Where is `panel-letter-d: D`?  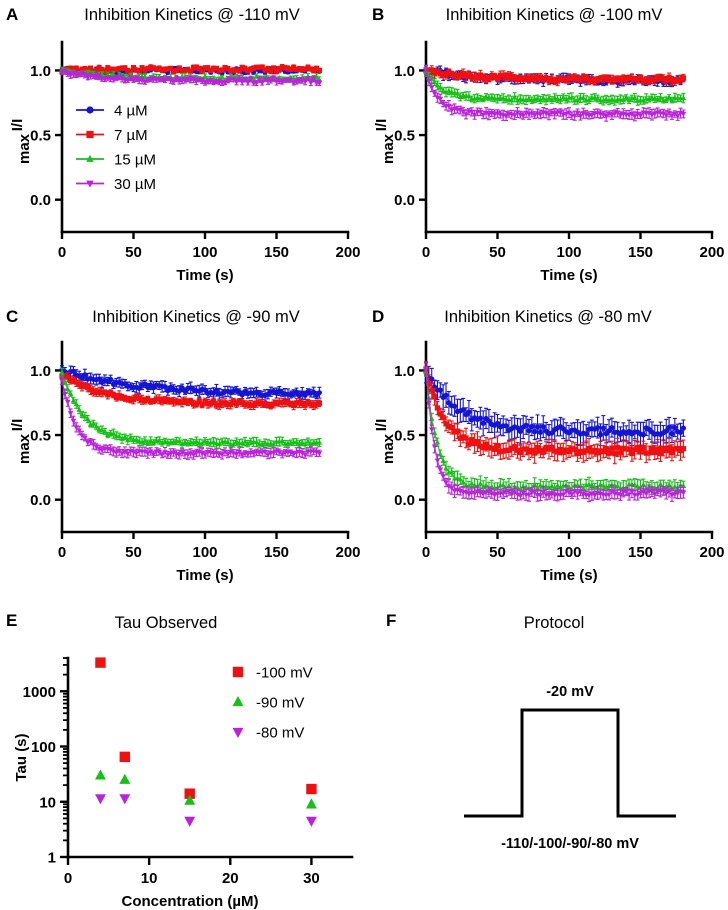 panel-letter-d: D is located at coordinates (378, 316).